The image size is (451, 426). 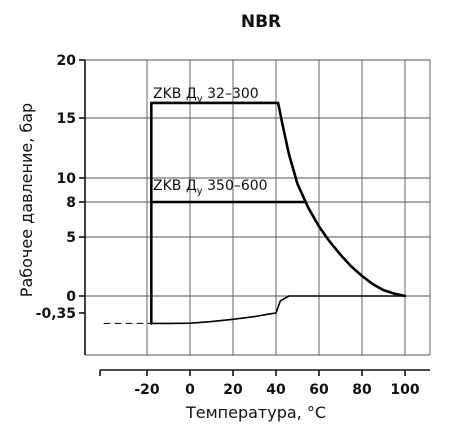 I want to click on chart-title: NBR, so click(x=261, y=22).